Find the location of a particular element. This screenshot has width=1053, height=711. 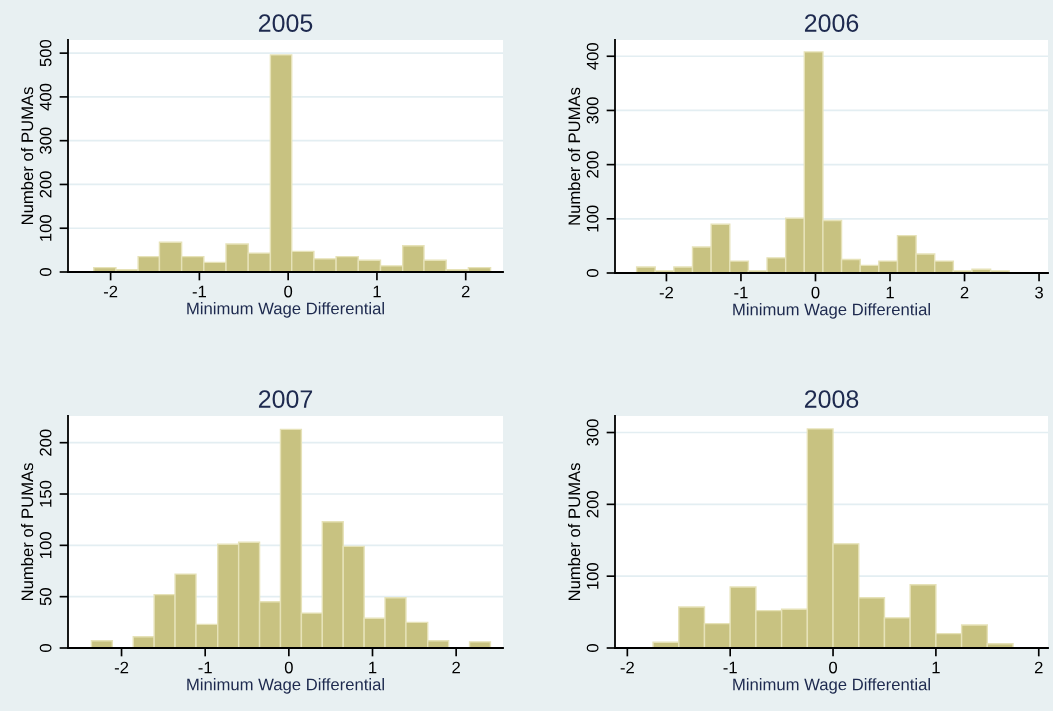

x-tick-label: 3 is located at coordinates (1039, 292).